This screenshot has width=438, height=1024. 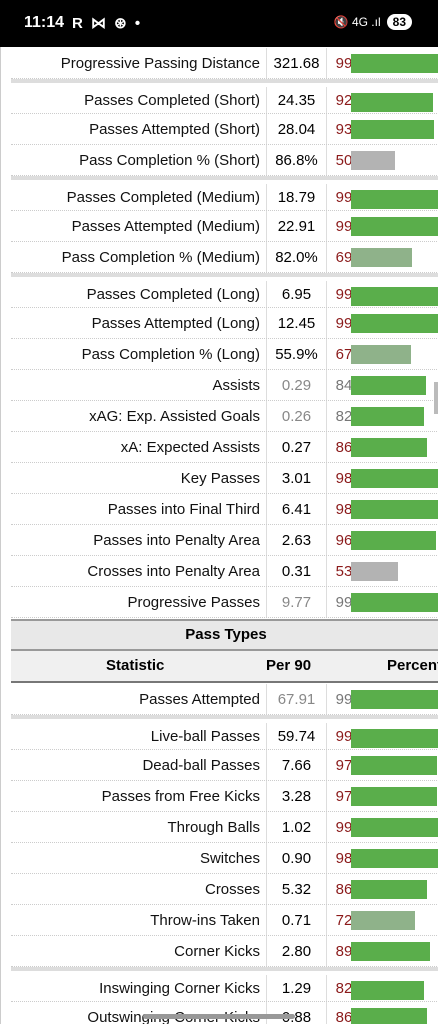 What do you see at coordinates (107, 23) in the screenshot?
I see `status-indicators: R ⋈ ⊛ •` at bounding box center [107, 23].